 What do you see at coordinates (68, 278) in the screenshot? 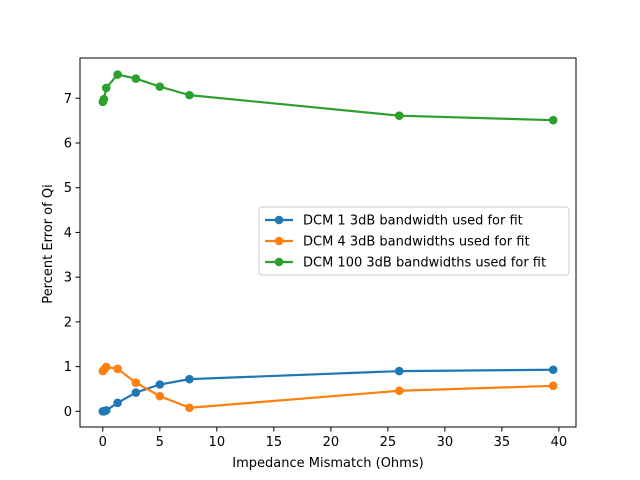
I see `y-tick-label: 3` at bounding box center [68, 278].